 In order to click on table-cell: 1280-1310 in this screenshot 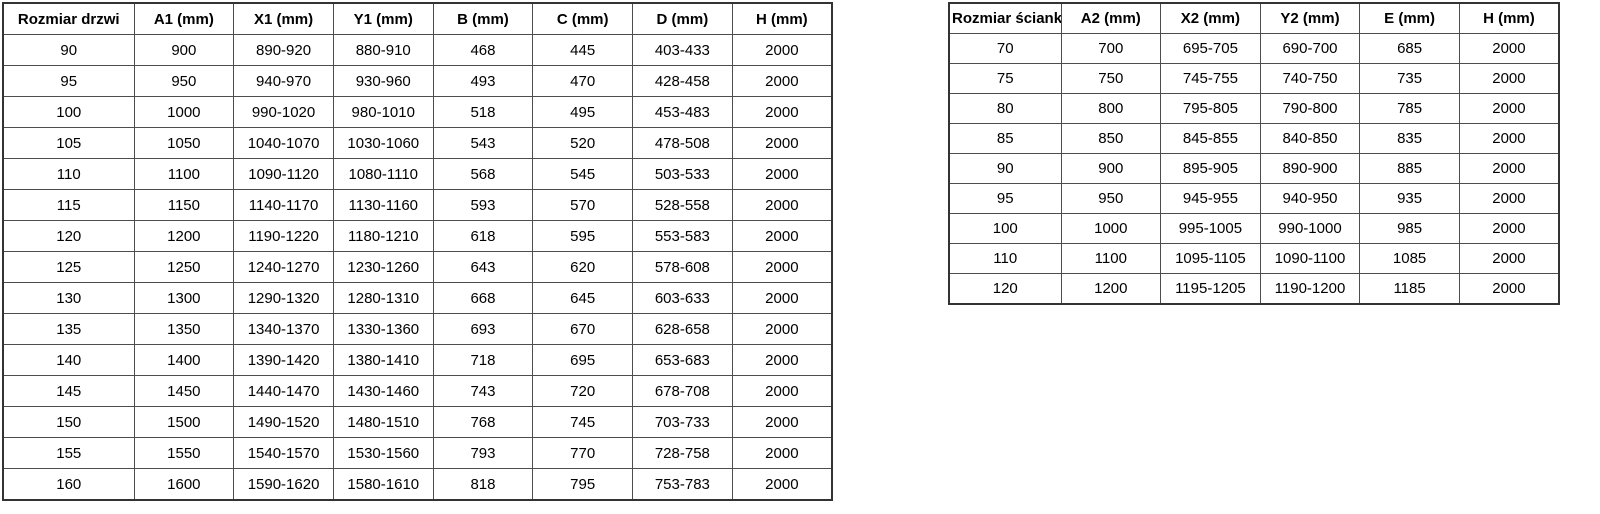, I will do `click(383, 298)`.